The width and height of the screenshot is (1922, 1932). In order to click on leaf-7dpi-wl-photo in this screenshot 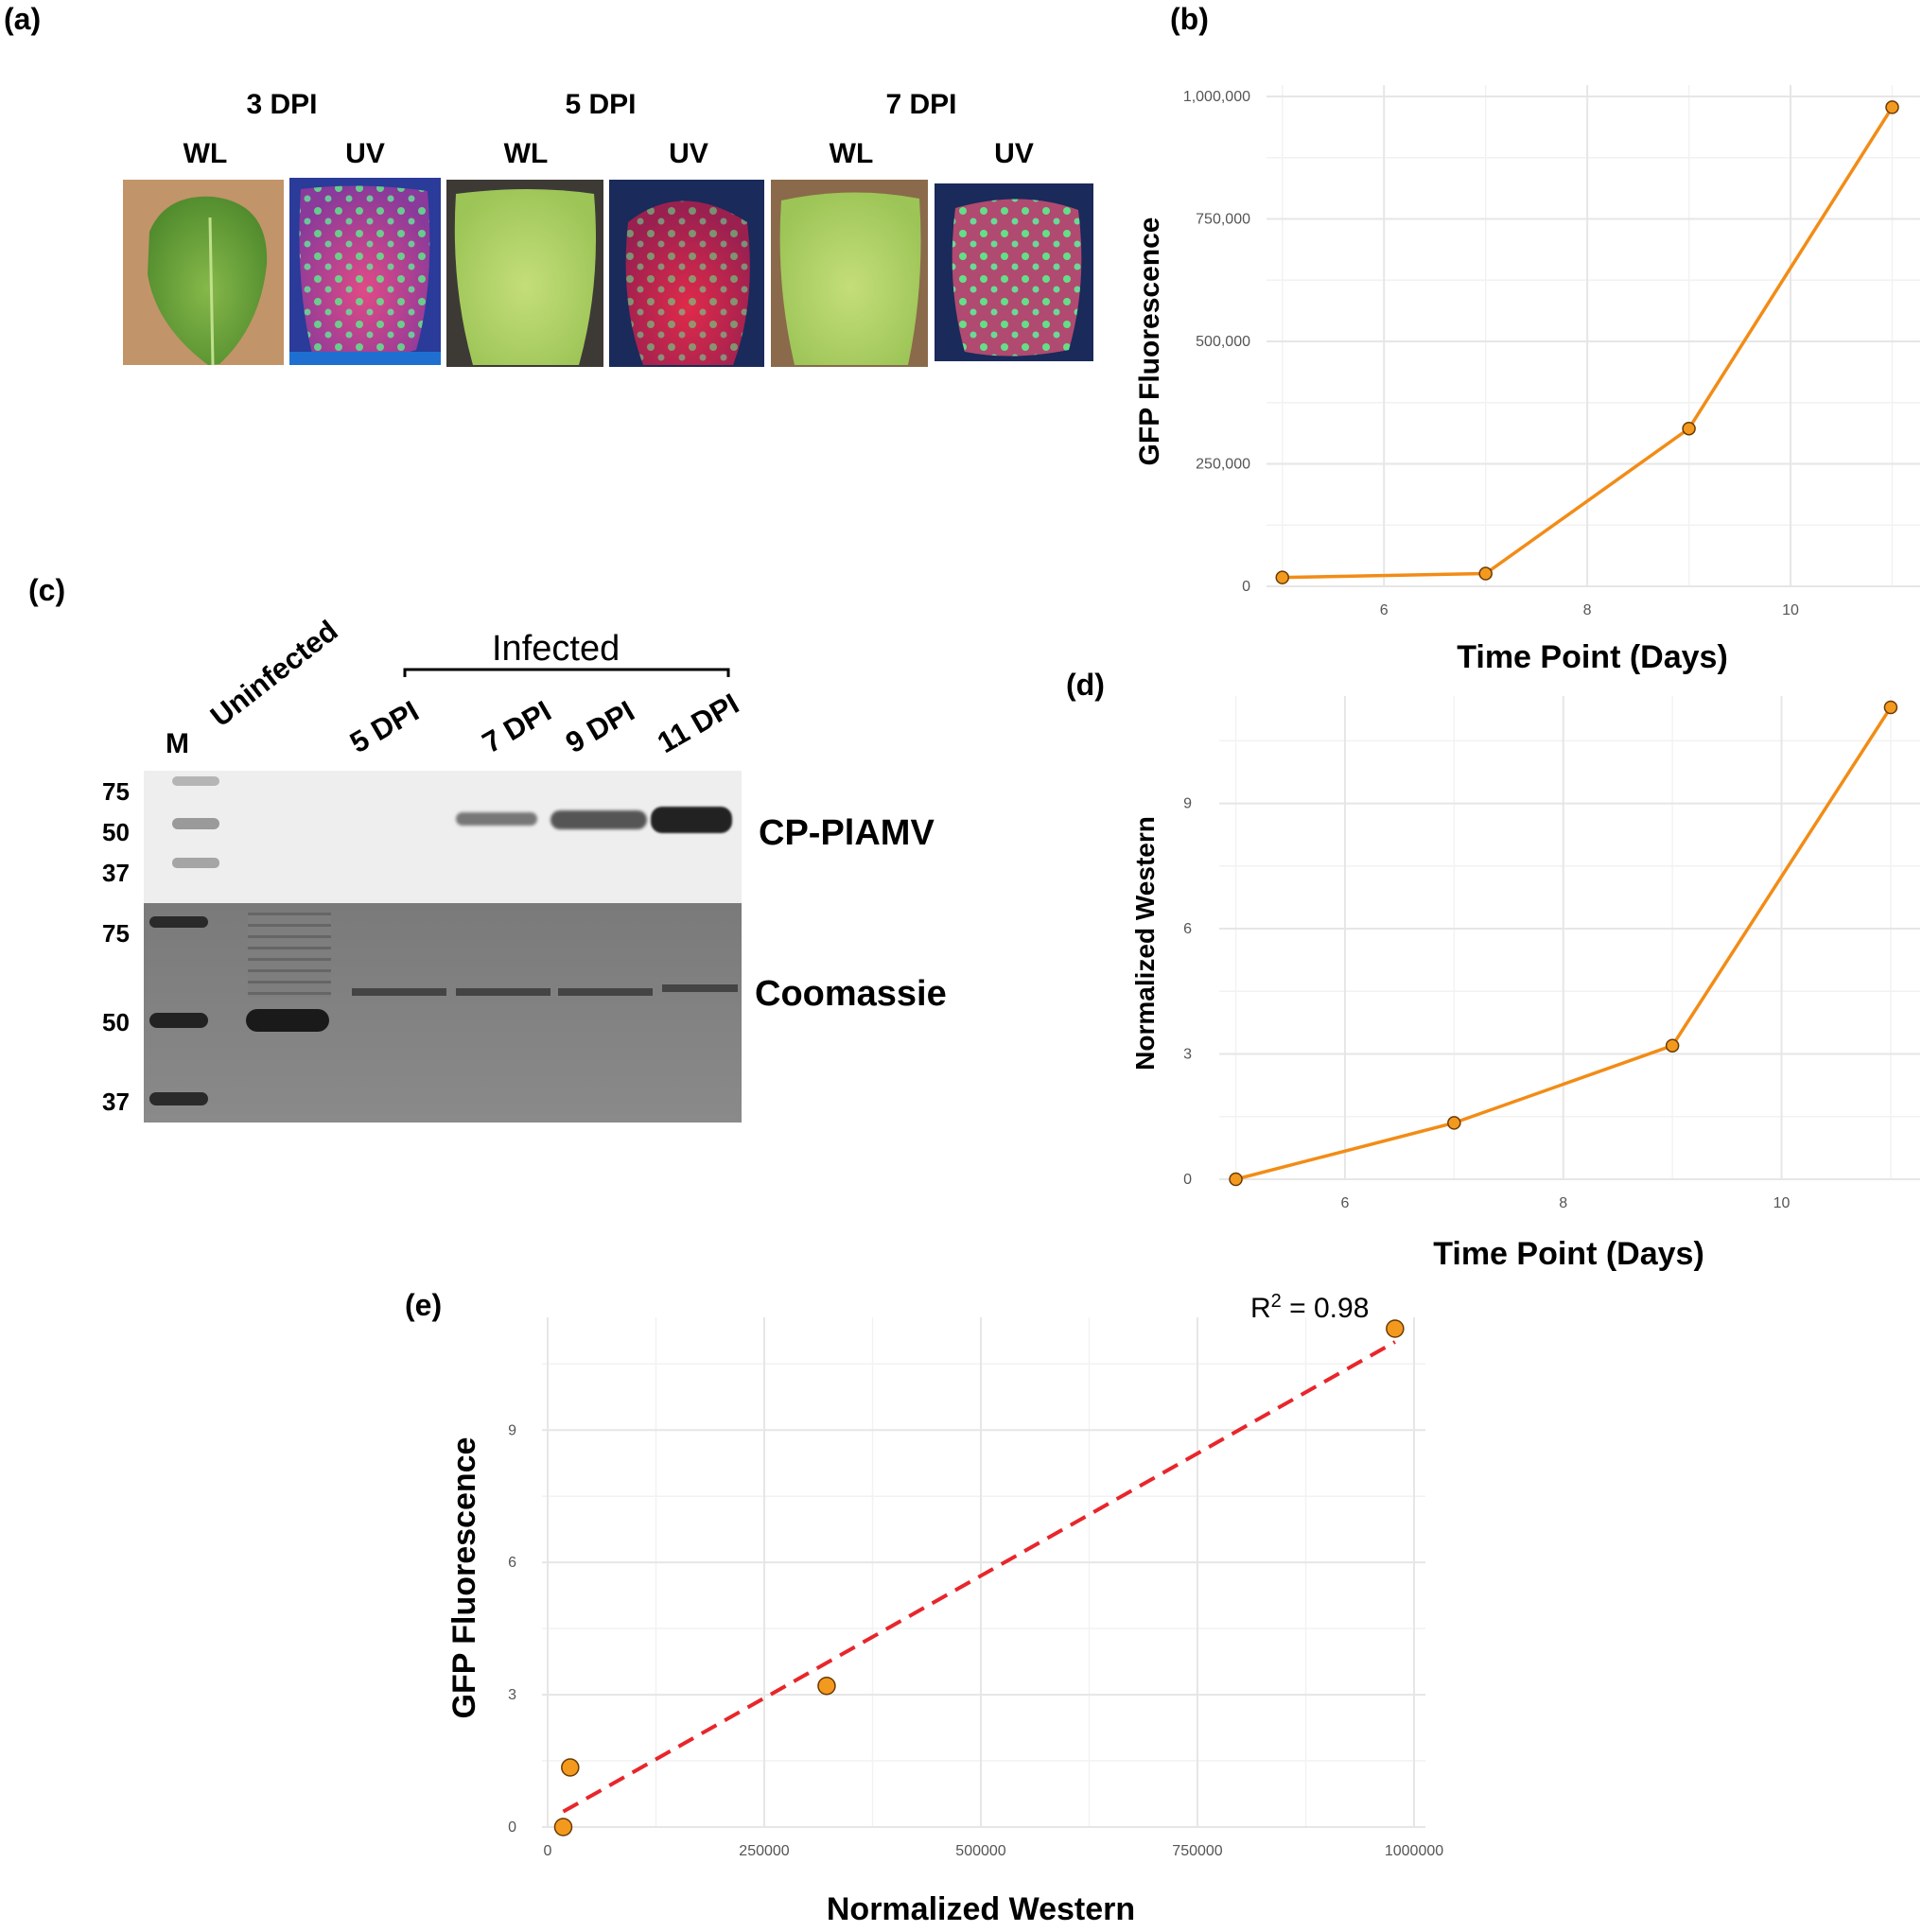, I will do `click(849, 273)`.